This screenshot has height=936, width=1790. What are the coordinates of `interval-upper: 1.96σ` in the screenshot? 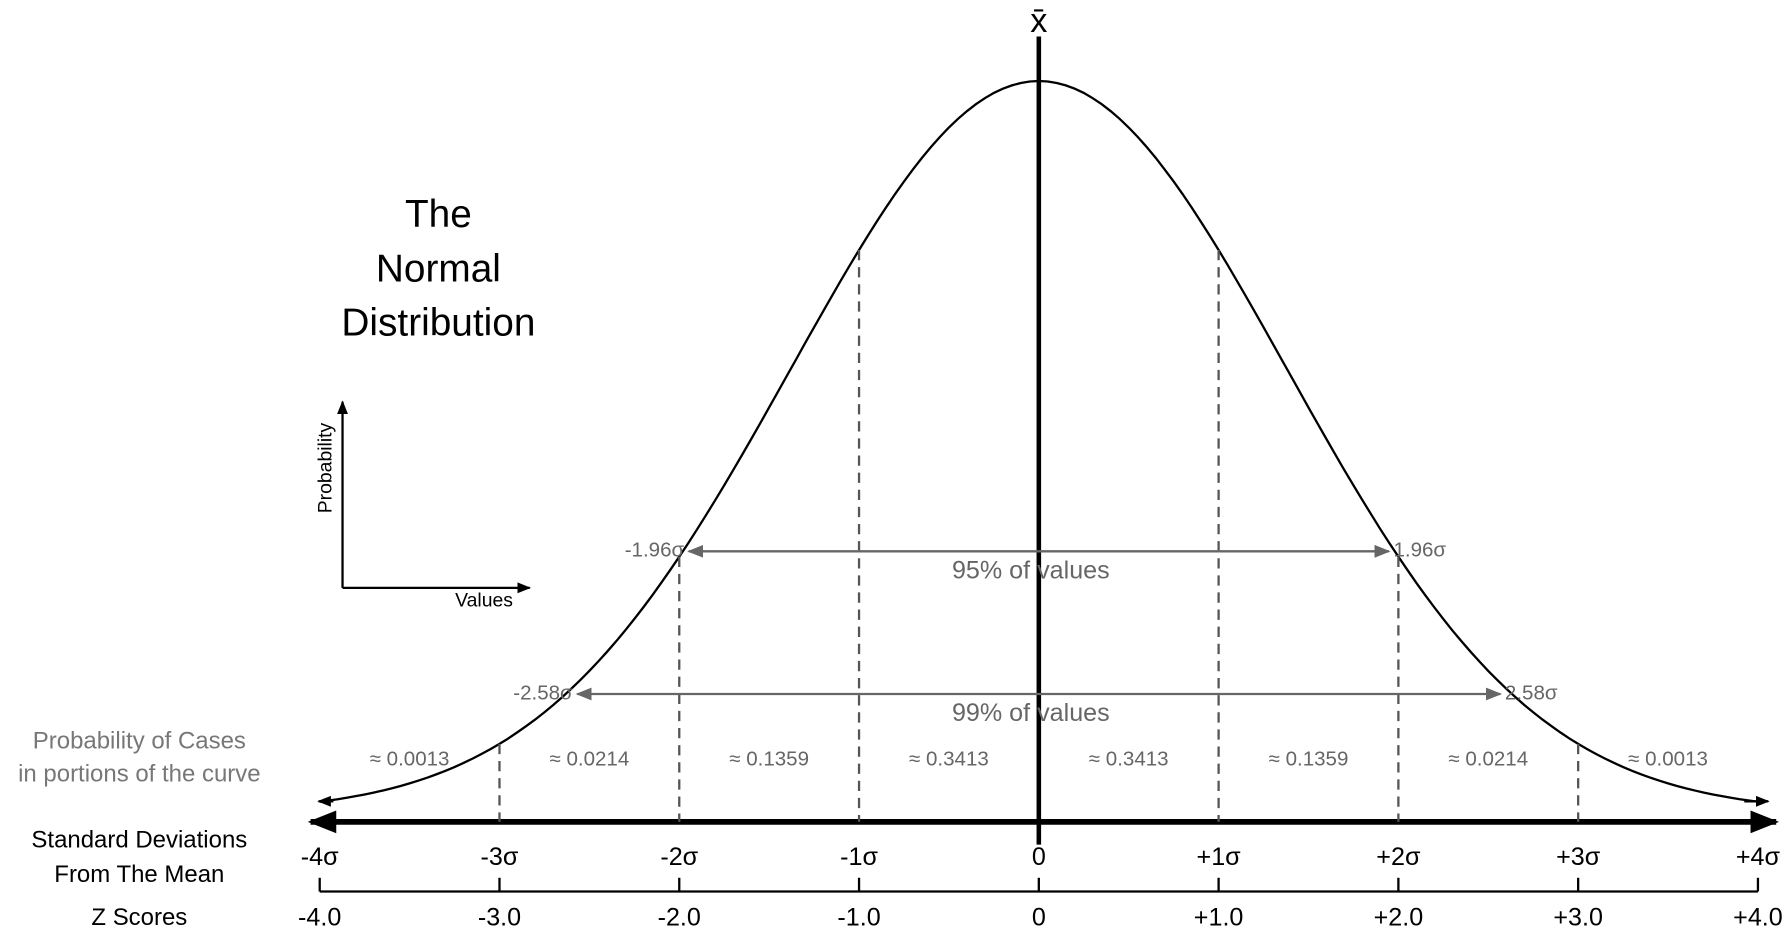 It's located at (1419, 550).